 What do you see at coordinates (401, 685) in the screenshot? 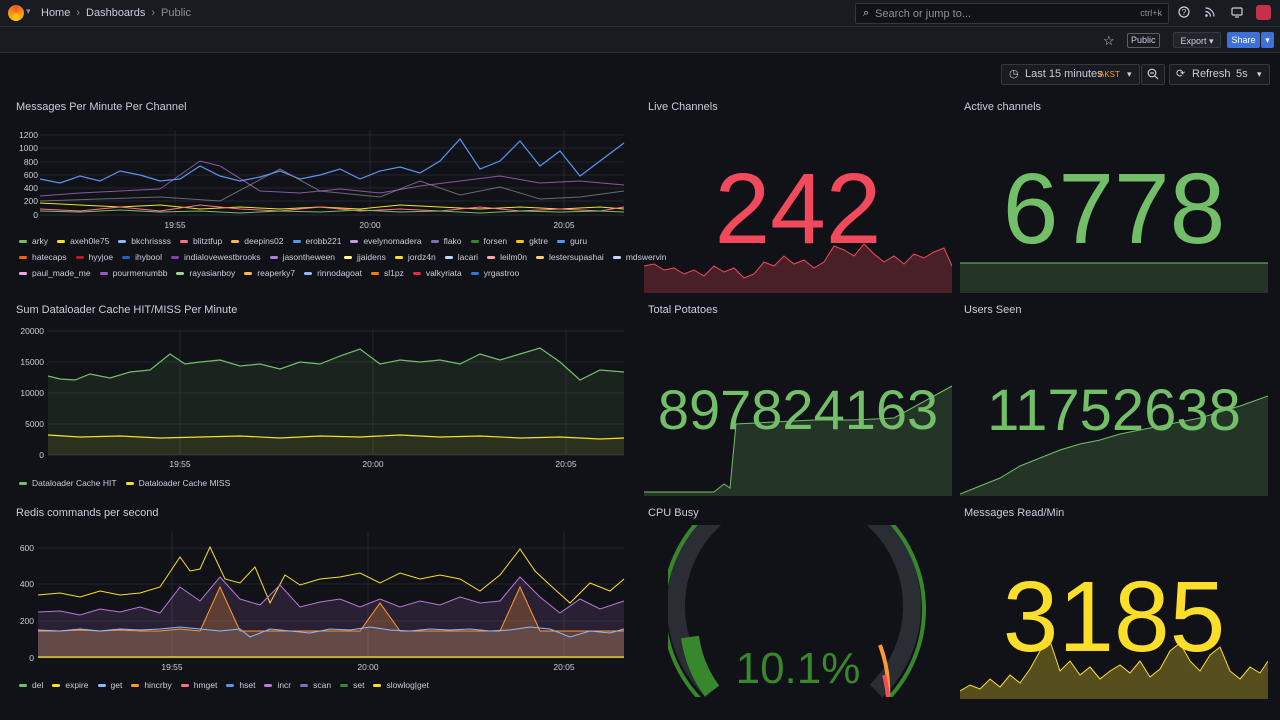
I see `legend-item: slowlog|get` at bounding box center [401, 685].